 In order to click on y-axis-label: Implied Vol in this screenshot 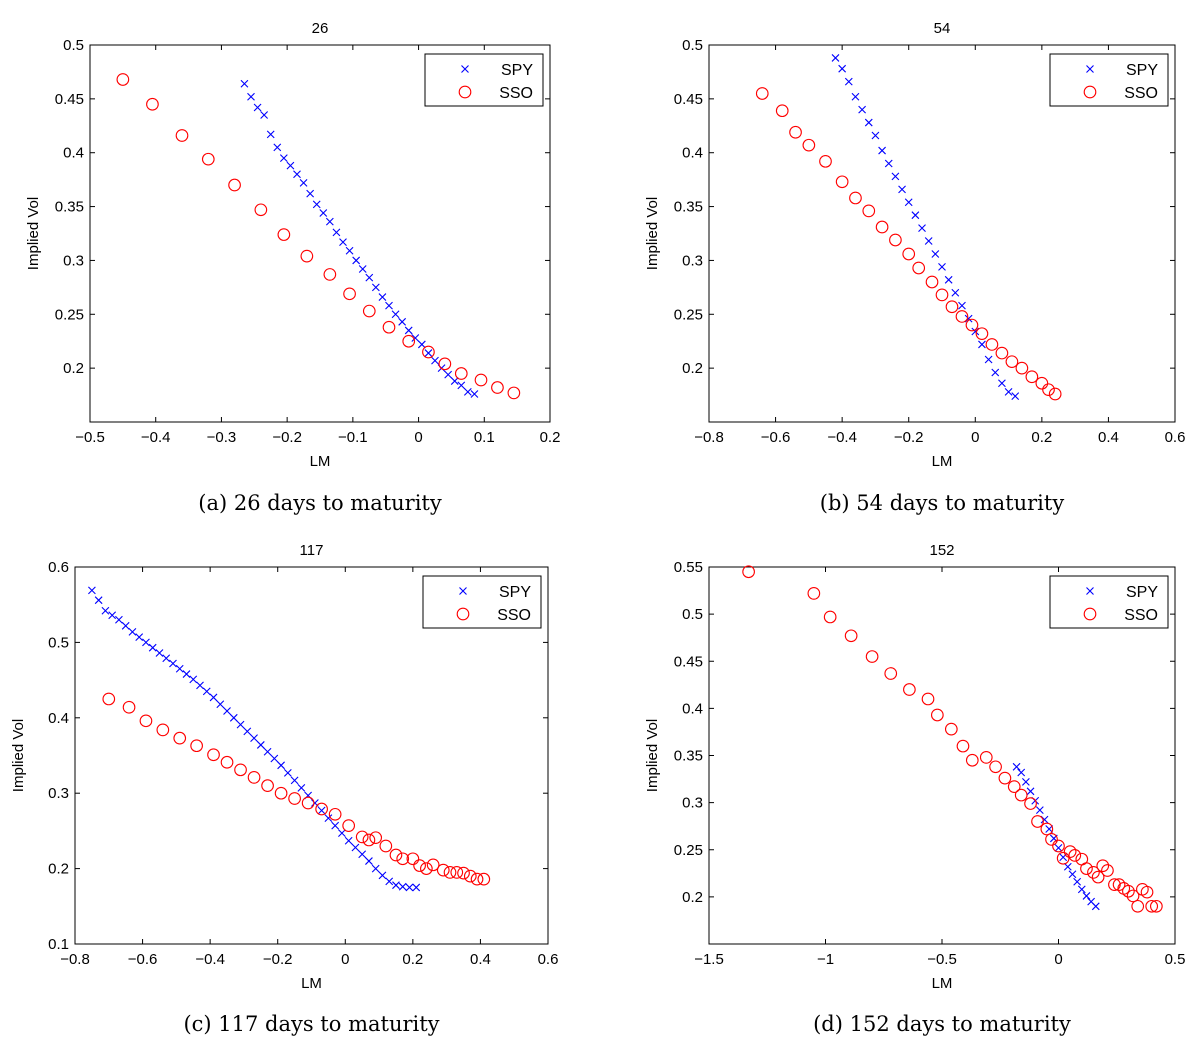, I will do `click(652, 233)`.